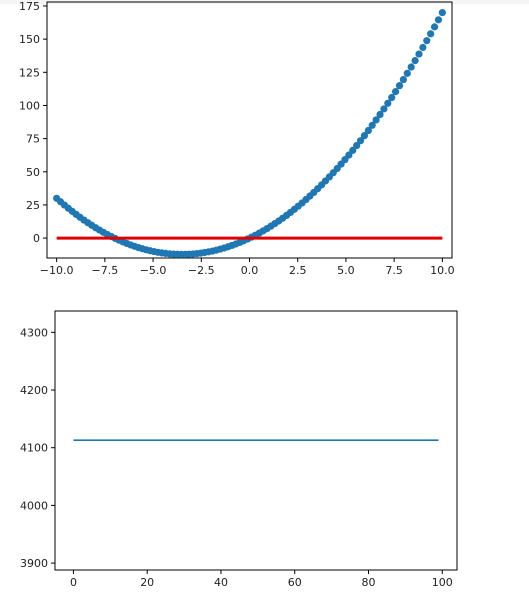 The image size is (529, 598). Describe the element at coordinates (34, 505) in the screenshot. I see `y-tick-label: 4000` at that location.